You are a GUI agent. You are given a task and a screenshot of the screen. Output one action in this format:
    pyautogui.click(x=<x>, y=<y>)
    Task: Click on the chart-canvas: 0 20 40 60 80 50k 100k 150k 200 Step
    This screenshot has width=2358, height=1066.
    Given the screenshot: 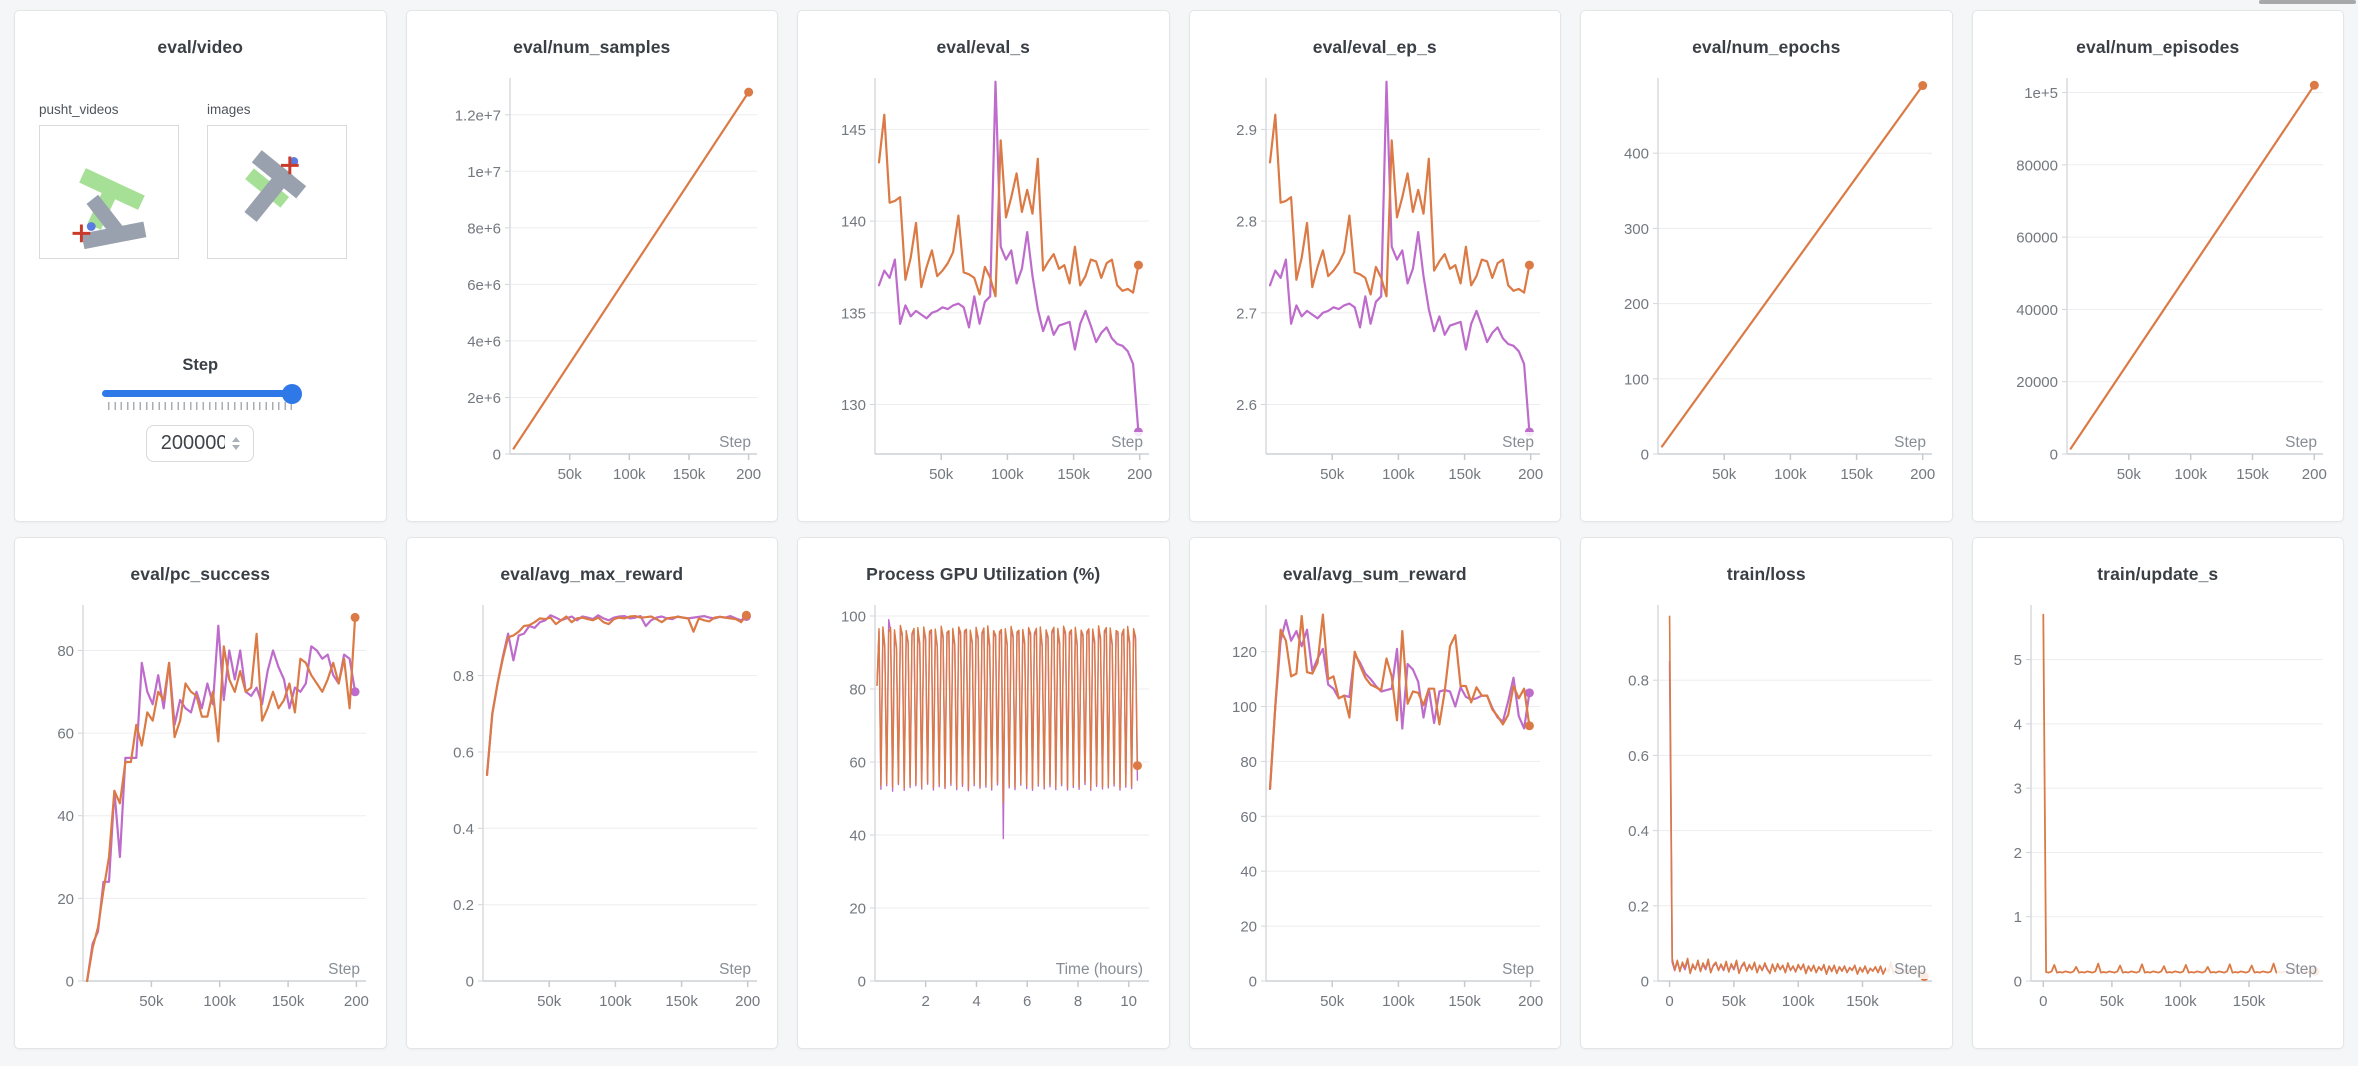 What is the action you would take?
    pyautogui.click(x=200, y=815)
    